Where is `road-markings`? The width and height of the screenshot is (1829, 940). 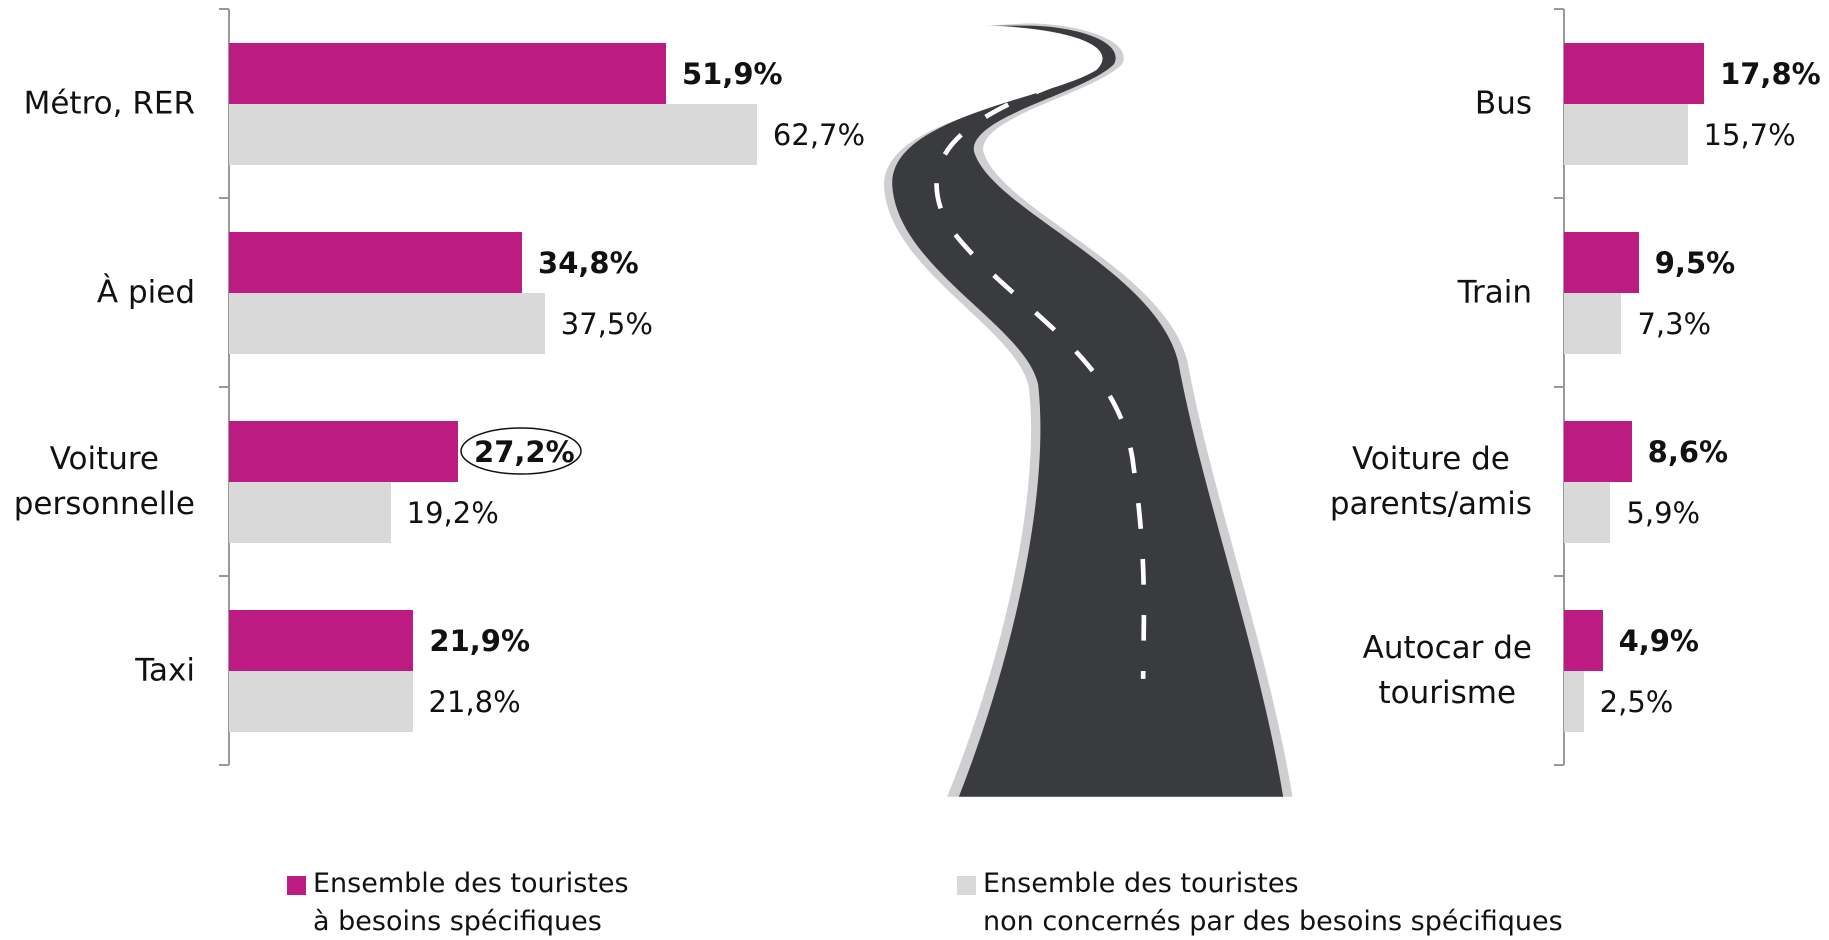 road-markings is located at coordinates (1040, 355).